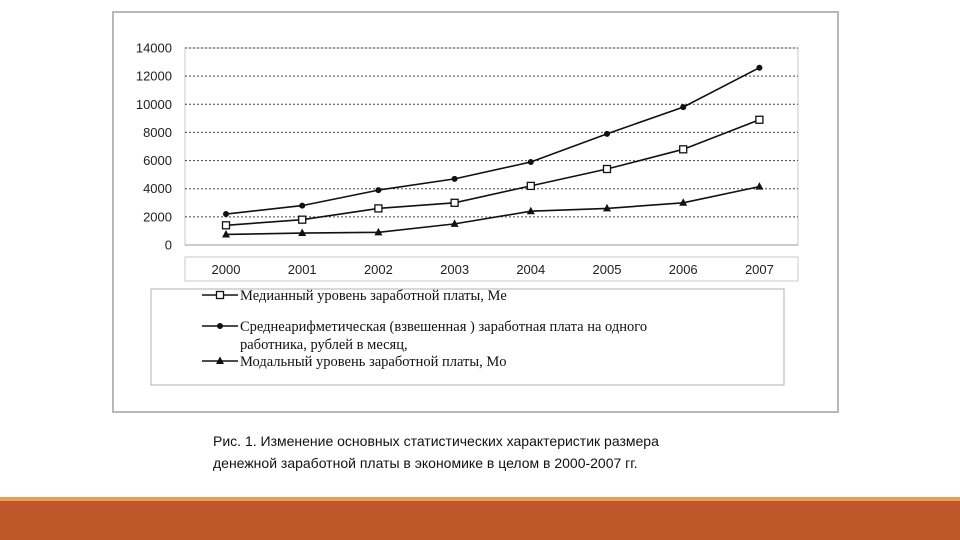 Image resolution: width=960 pixels, height=540 pixels. Describe the element at coordinates (467, 337) in the screenshot. I see `legend-box` at that location.